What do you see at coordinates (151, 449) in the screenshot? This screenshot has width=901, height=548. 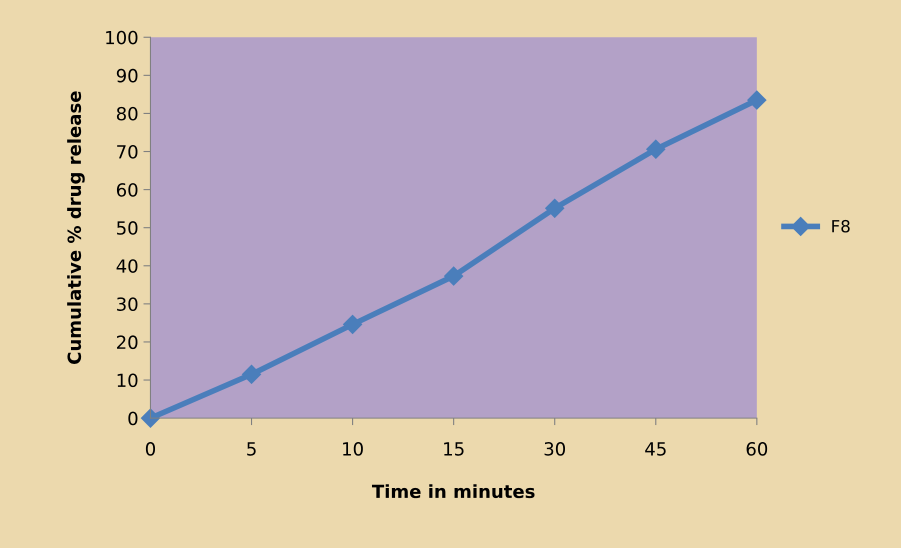 I see `x-tick-label: 0` at bounding box center [151, 449].